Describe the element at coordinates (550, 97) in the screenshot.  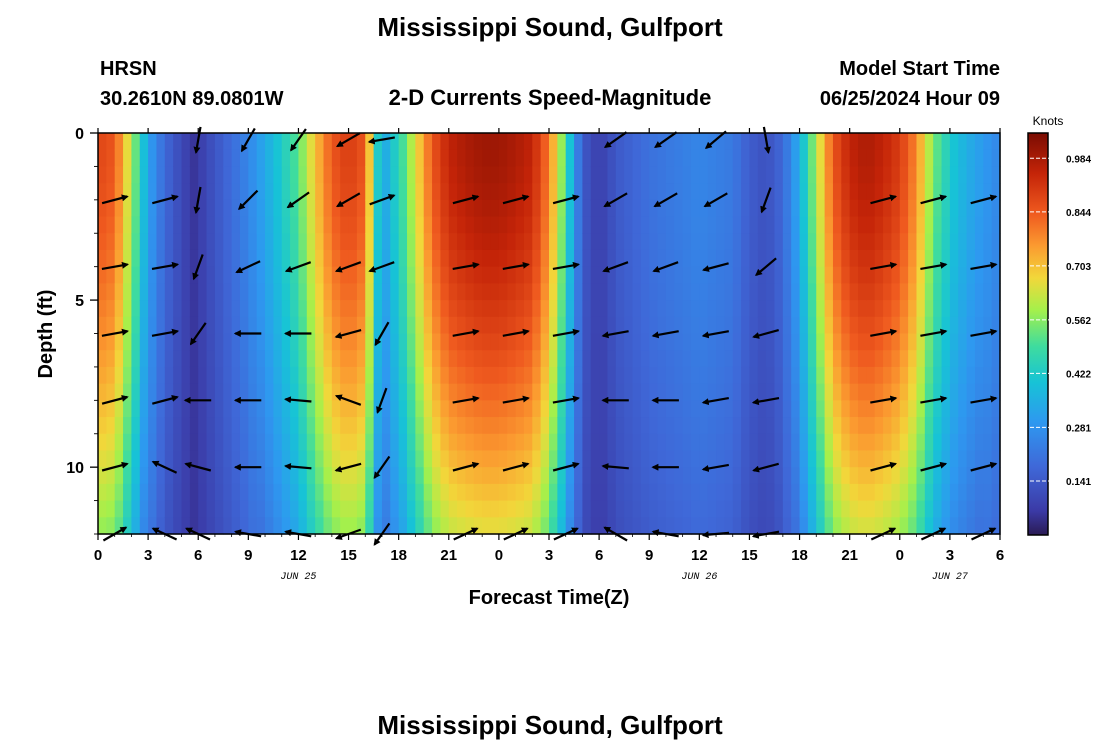
I see `chart-subtitle: 2-D Currents Speed-Magnitude` at that location.